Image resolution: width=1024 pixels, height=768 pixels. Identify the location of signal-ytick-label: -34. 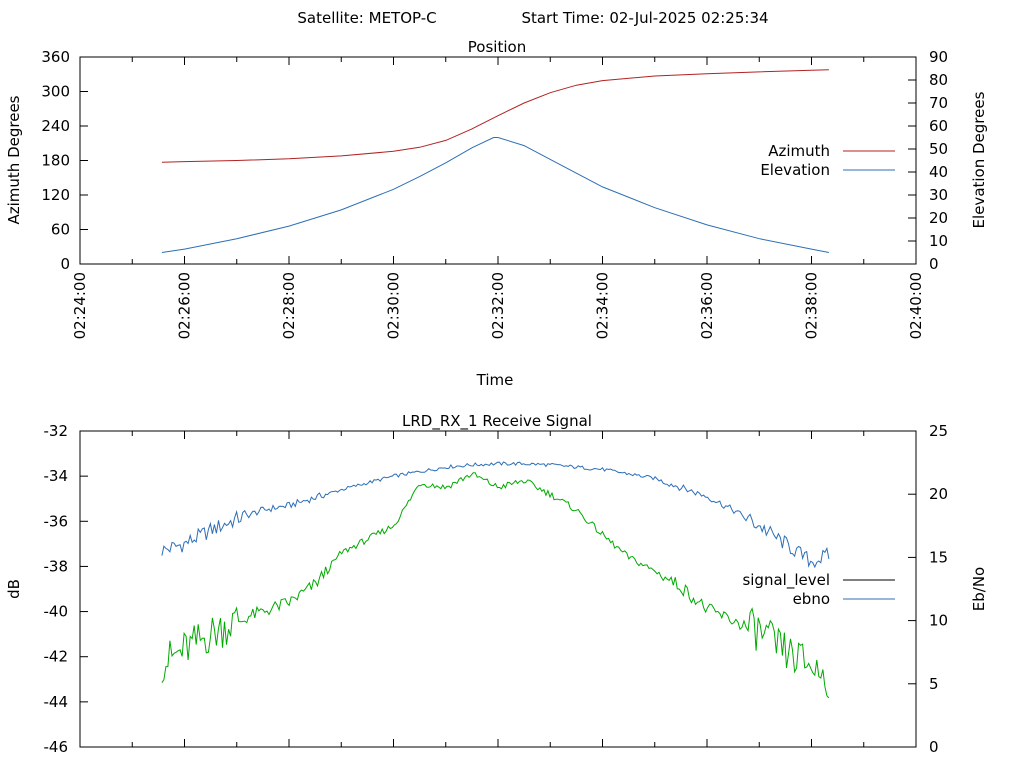
(56, 476).